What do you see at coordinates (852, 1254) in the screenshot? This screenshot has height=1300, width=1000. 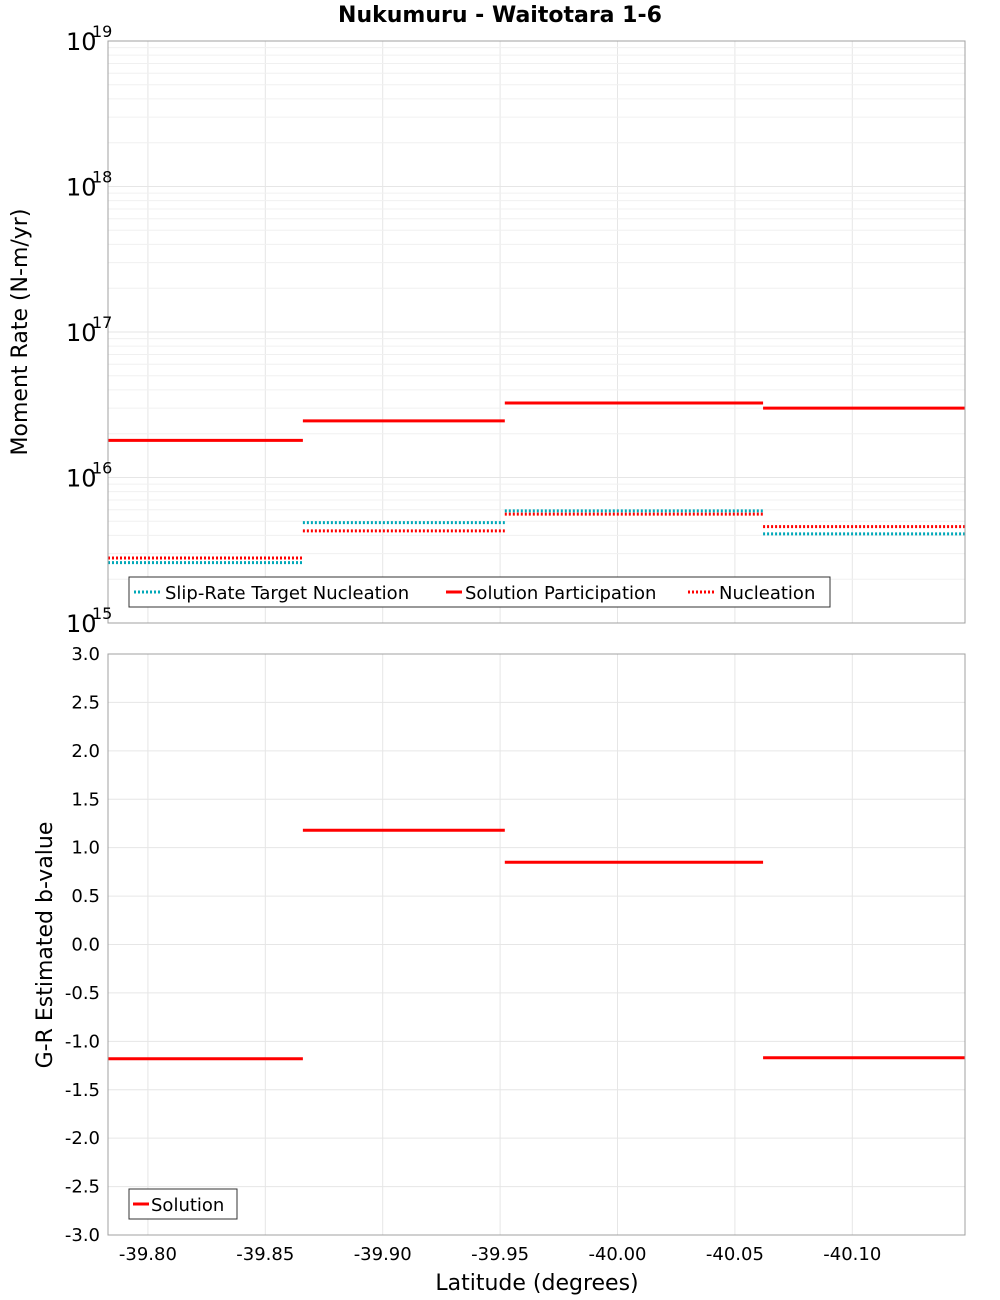 I see `x-tick-6: -40.10` at bounding box center [852, 1254].